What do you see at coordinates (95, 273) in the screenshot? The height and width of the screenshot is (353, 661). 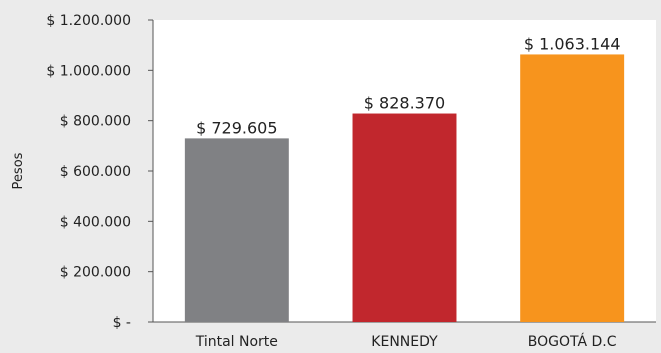 I see `y-tick-label: $ 200.000` at bounding box center [95, 273].